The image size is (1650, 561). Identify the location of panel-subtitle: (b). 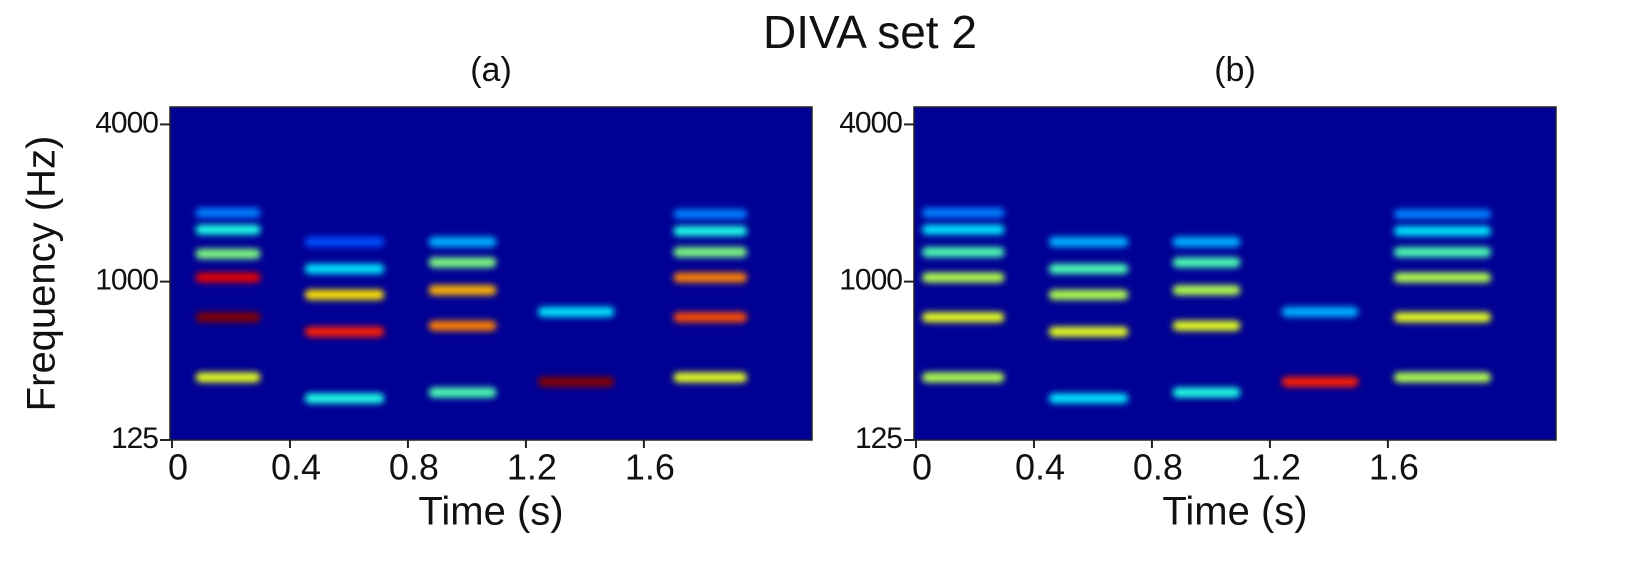
(1235, 70).